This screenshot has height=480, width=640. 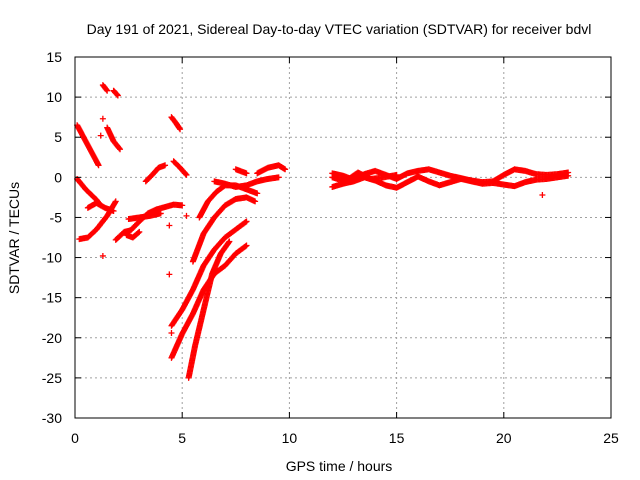 What do you see at coordinates (182, 438) in the screenshot?
I see `x-tick-label: 5` at bounding box center [182, 438].